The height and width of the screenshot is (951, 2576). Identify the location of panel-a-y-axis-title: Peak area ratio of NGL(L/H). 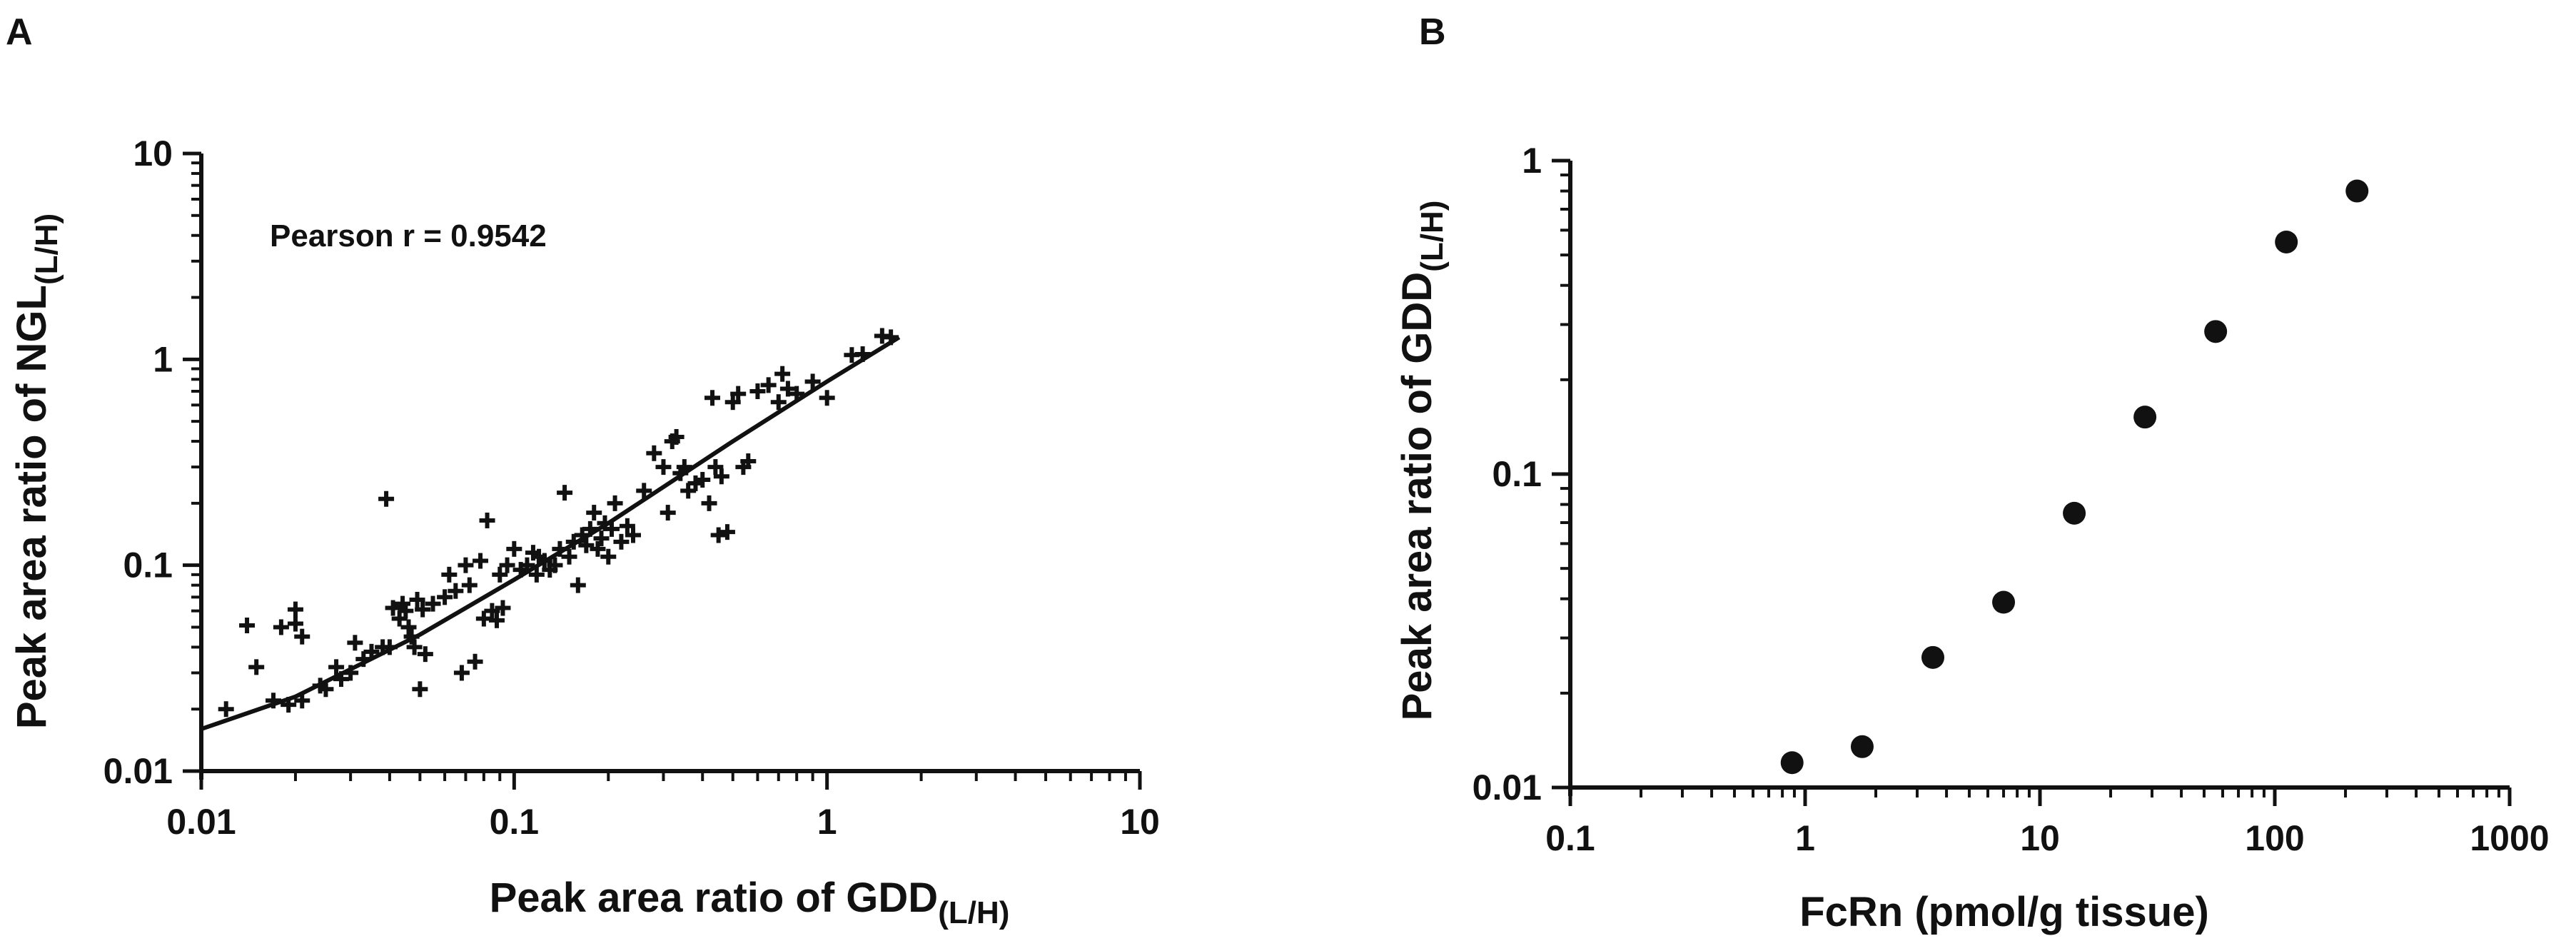
(36, 471).